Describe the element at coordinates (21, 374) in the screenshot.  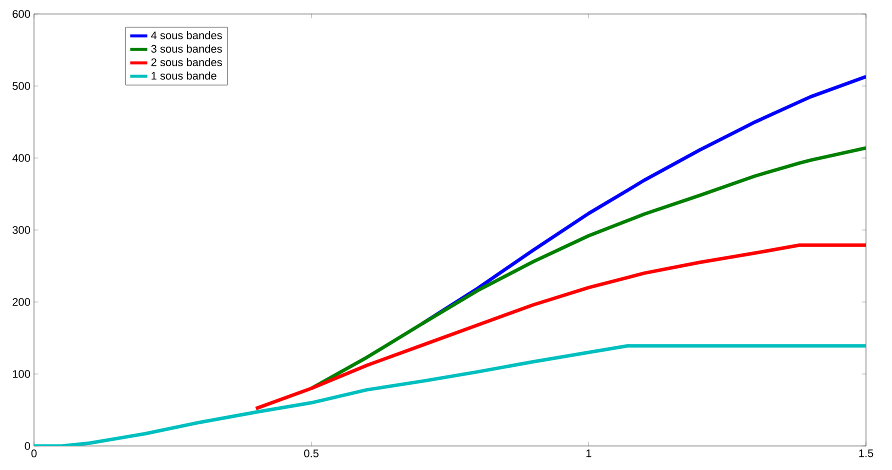
I see `y-tick-label: 100` at that location.